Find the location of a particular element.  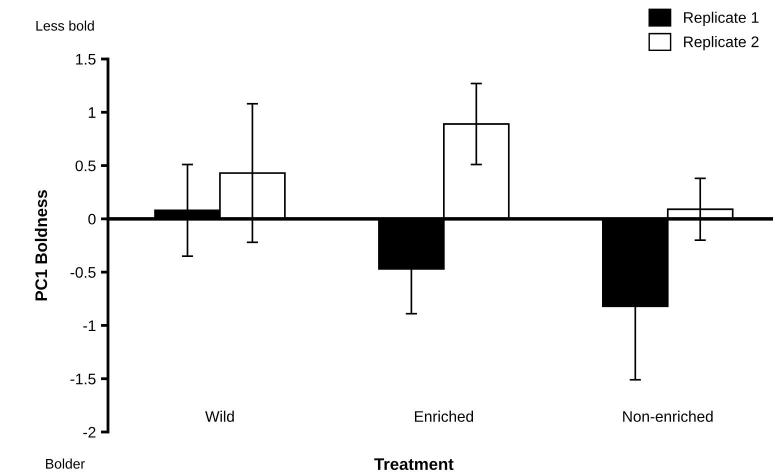

y-tick-label: -1 is located at coordinates (89, 325).